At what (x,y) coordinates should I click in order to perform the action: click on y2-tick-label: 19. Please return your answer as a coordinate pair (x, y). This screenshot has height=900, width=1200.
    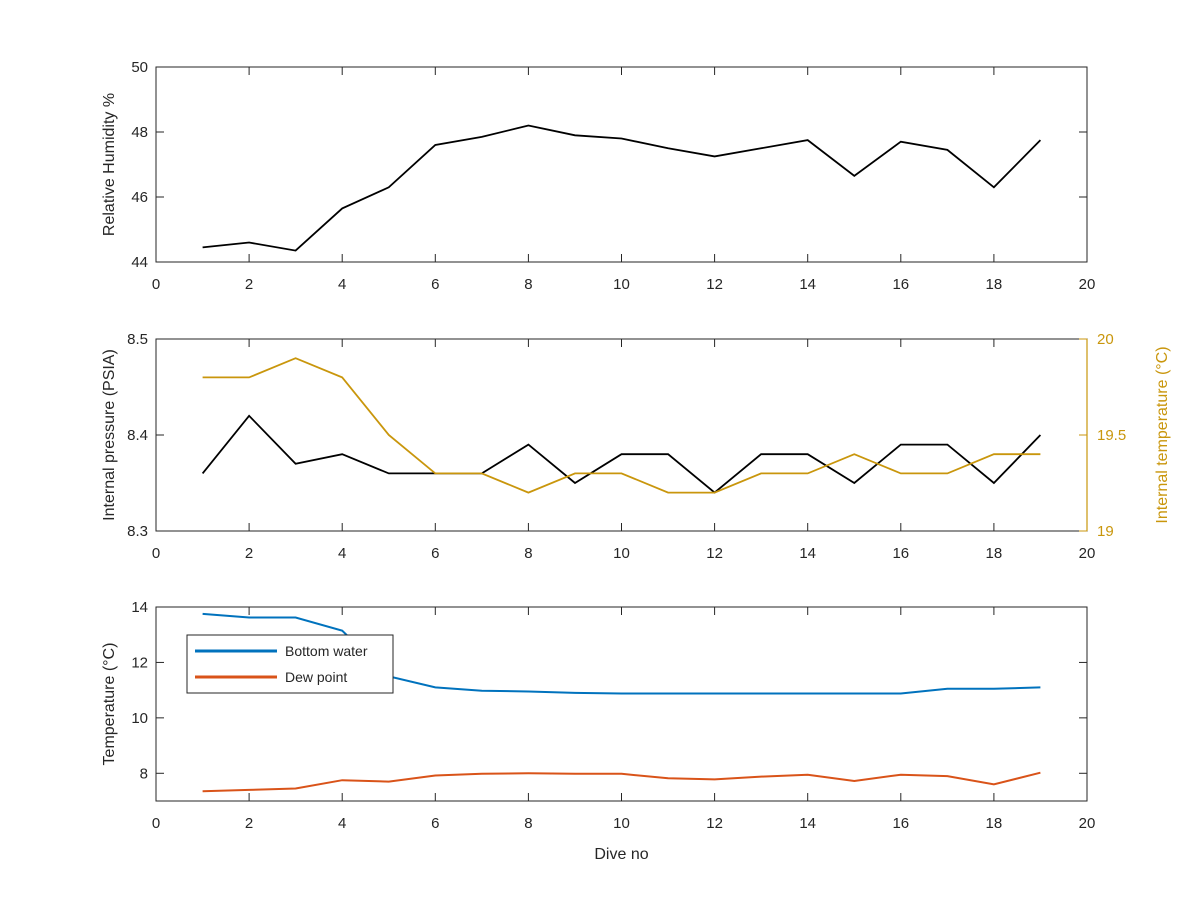
    Looking at the image, I should click on (1105, 531).